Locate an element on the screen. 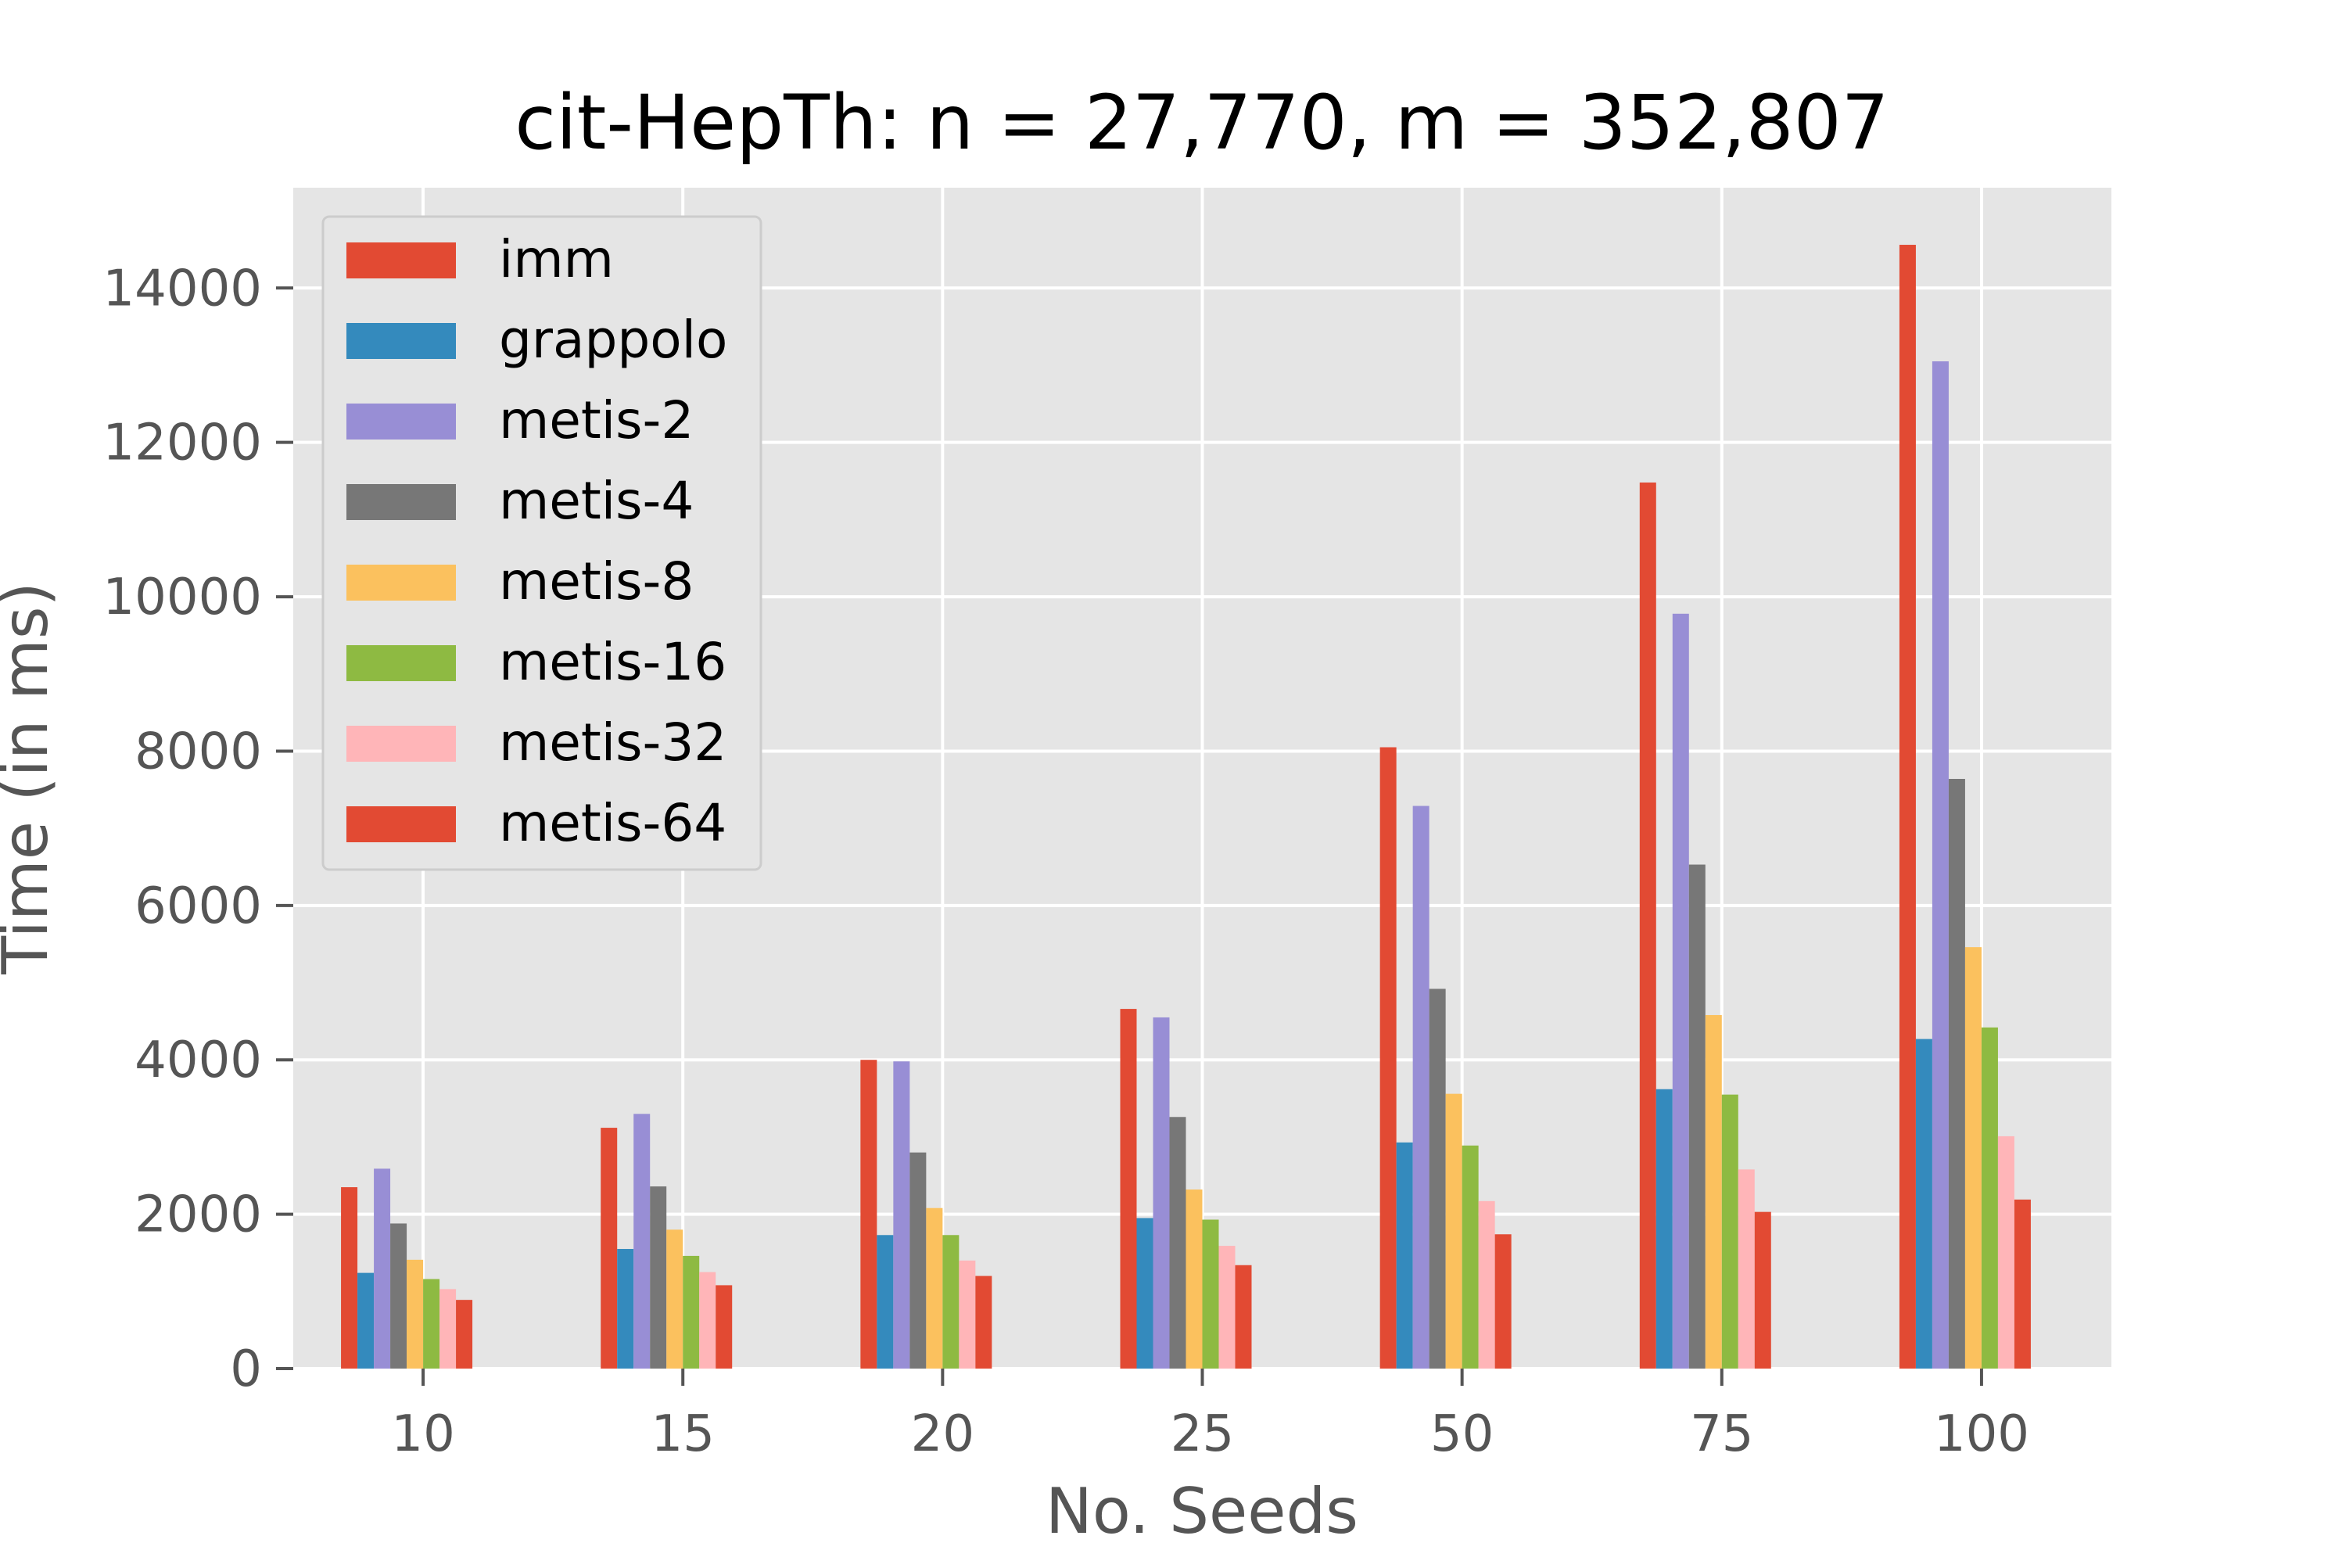  x-axis-label: No. Seeds is located at coordinates (1202, 1511).